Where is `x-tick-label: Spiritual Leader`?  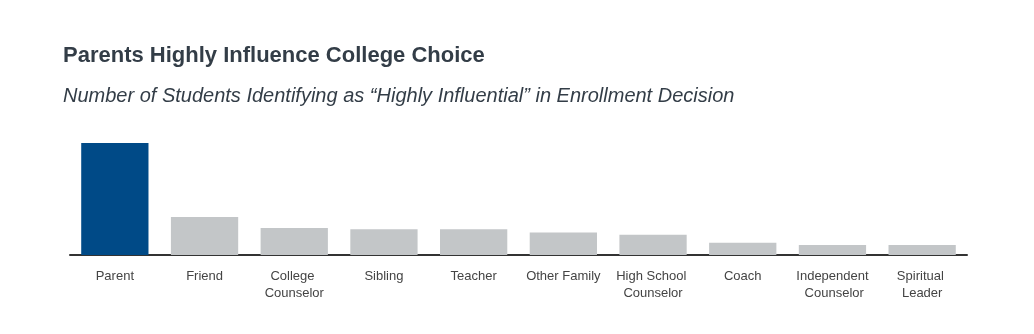 x-tick-label: Spiritual Leader is located at coordinates (922, 284).